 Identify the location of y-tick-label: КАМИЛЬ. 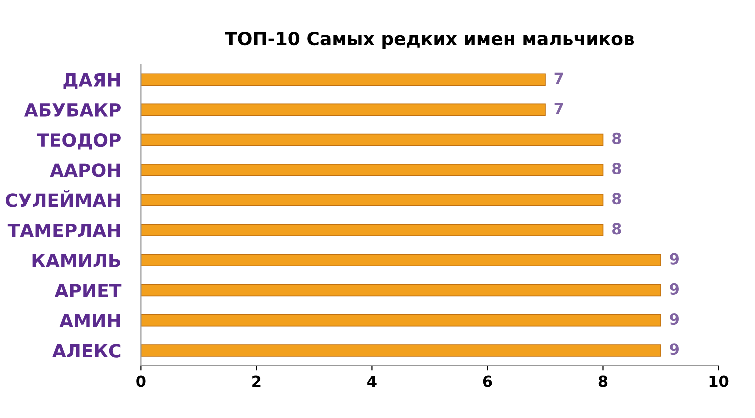
(76, 261).